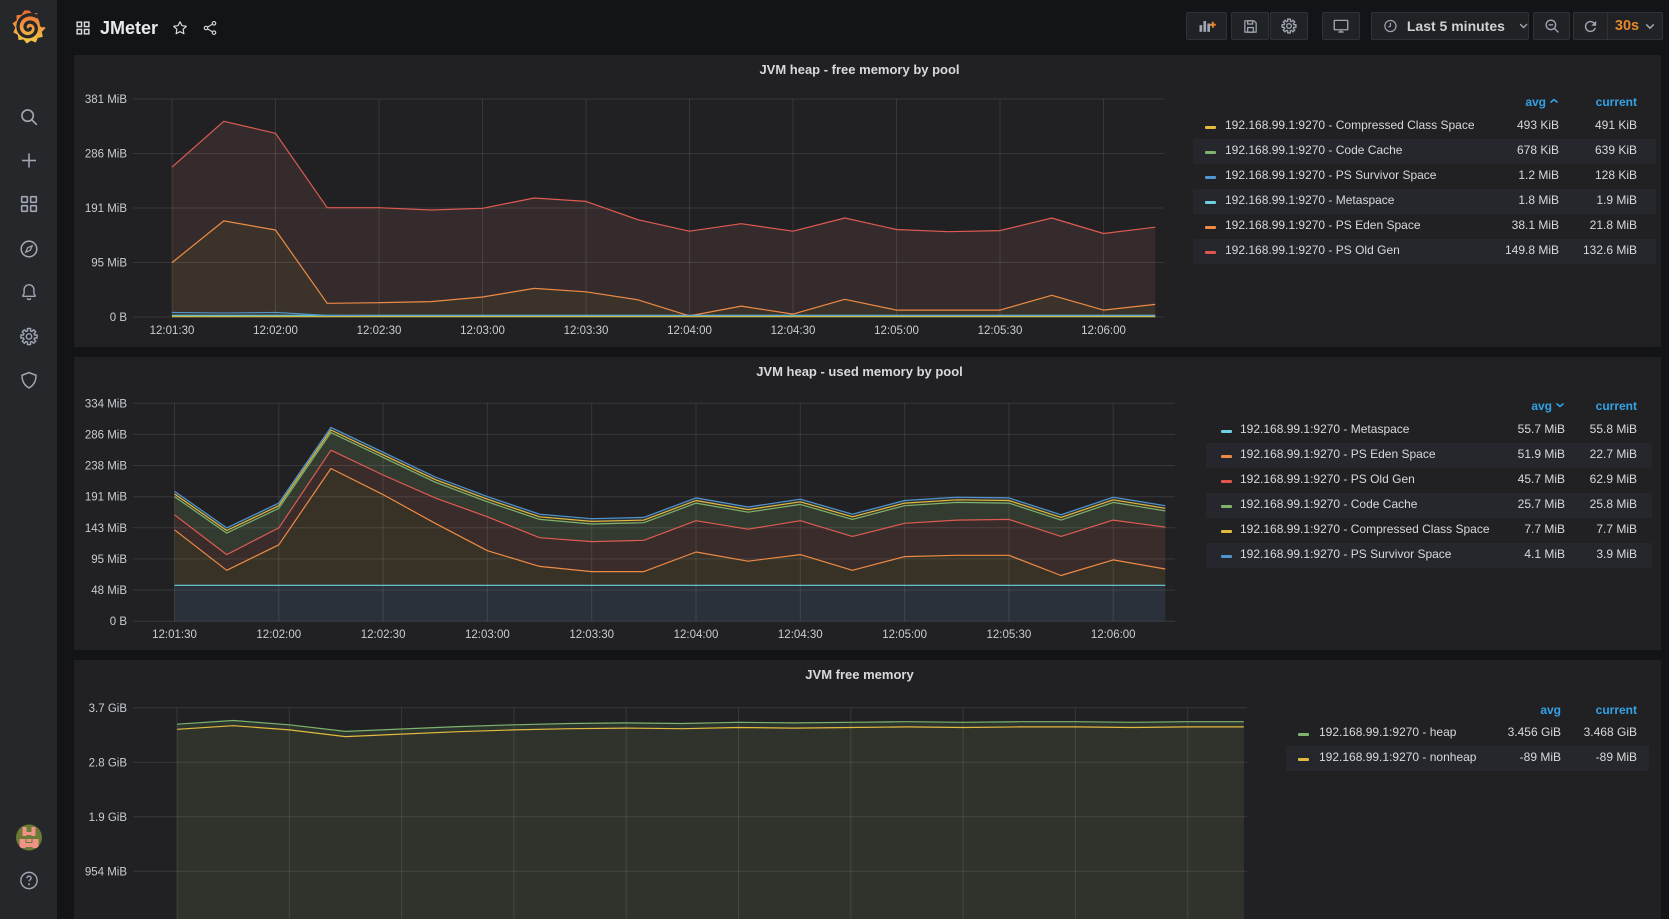  What do you see at coordinates (106, 100) in the screenshot?
I see `svg-text: 381 MiB` at bounding box center [106, 100].